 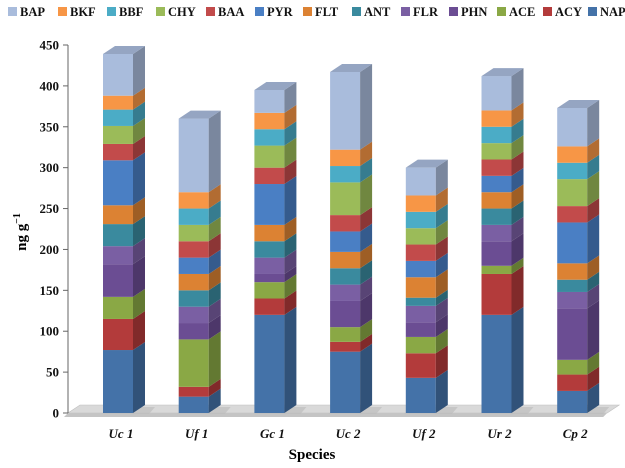 I want to click on bar-stack-uc-1: Uc 1, so click(x=128, y=243).